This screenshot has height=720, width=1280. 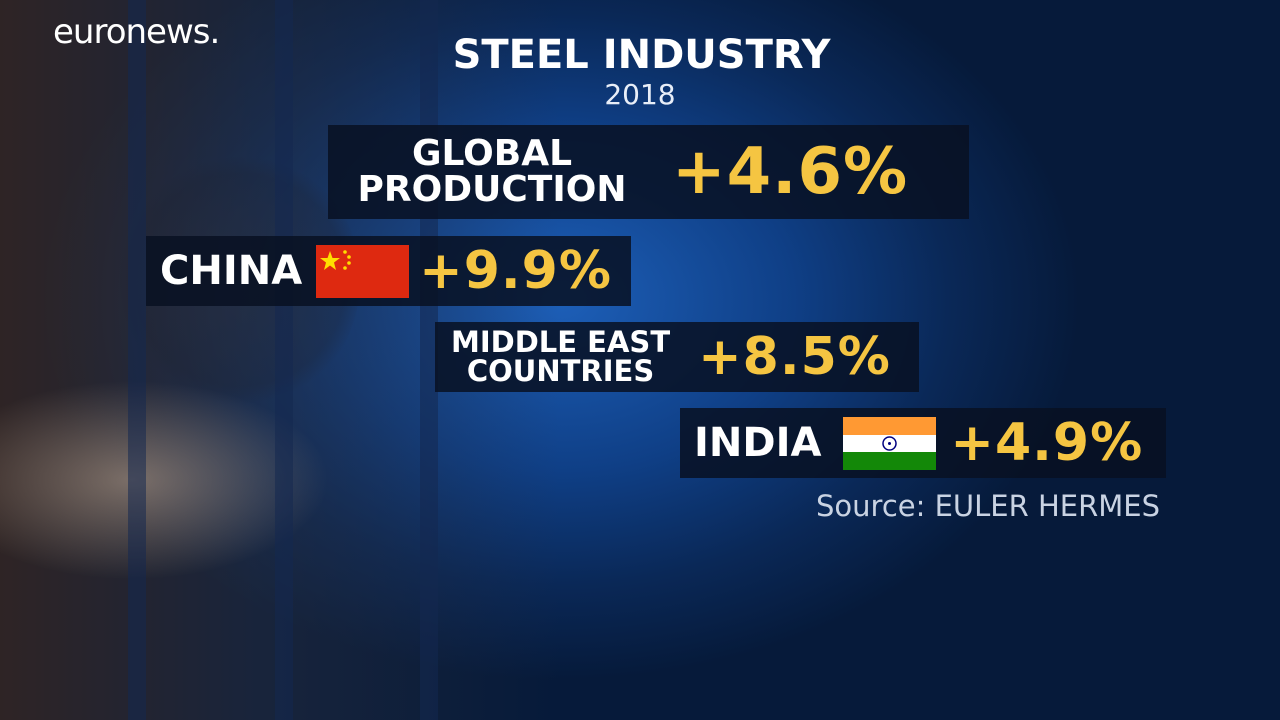 I want to click on stat-box: CHINA +9.9%, so click(x=388, y=271).